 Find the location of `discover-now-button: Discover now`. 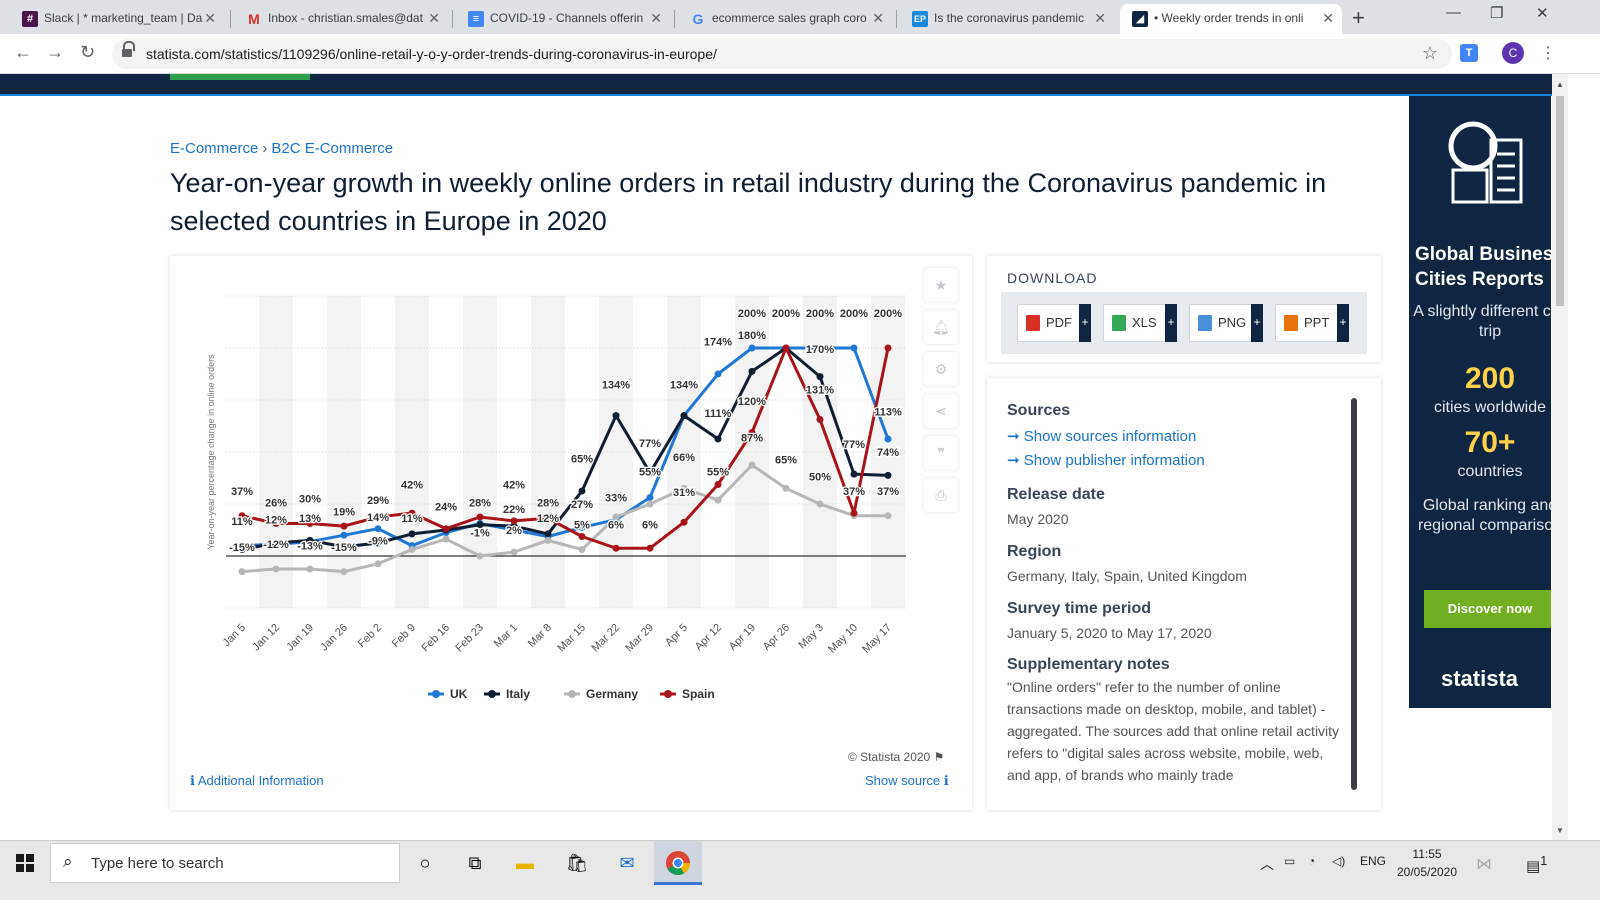

discover-now-button: Discover now is located at coordinates (1487, 609).